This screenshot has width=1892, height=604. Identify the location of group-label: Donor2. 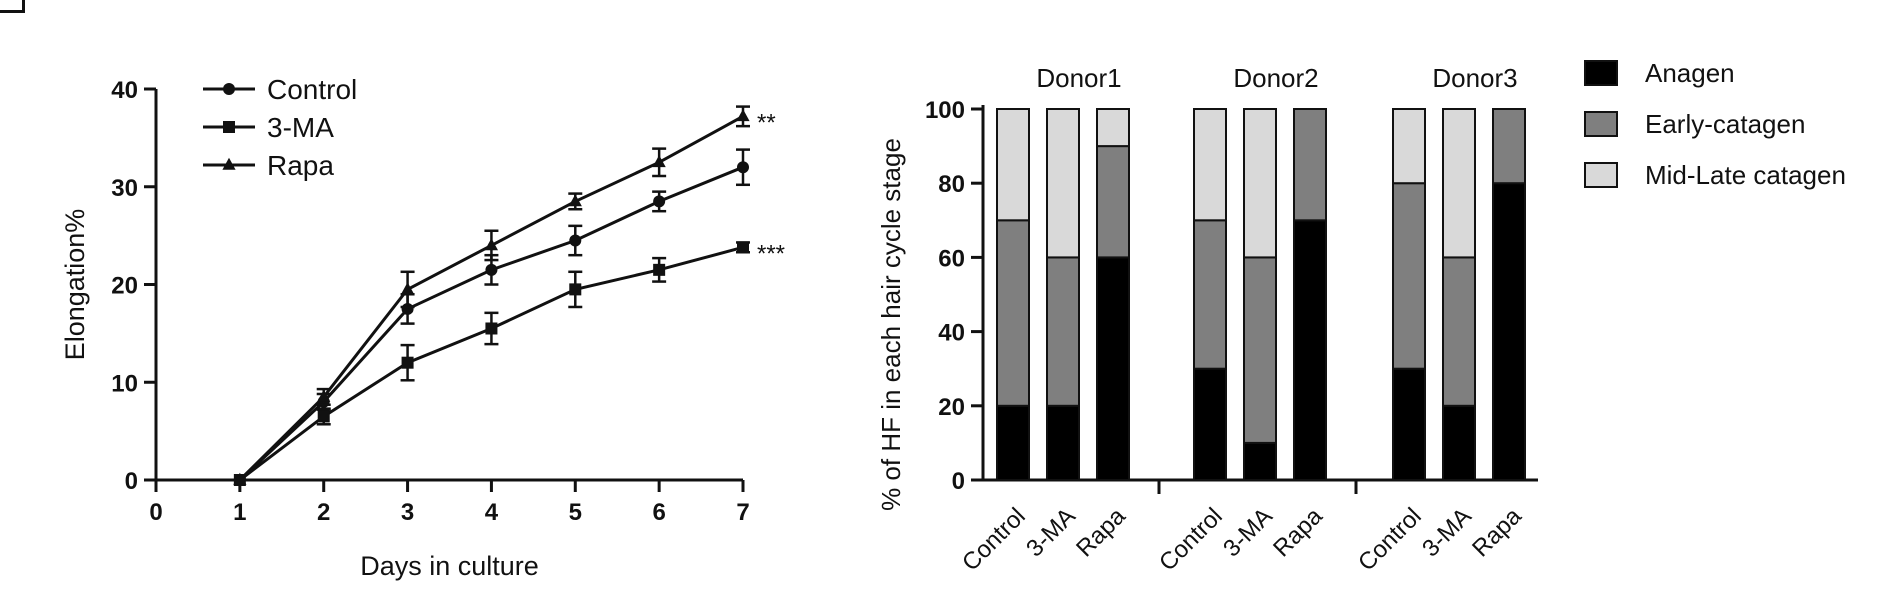
(1275, 78).